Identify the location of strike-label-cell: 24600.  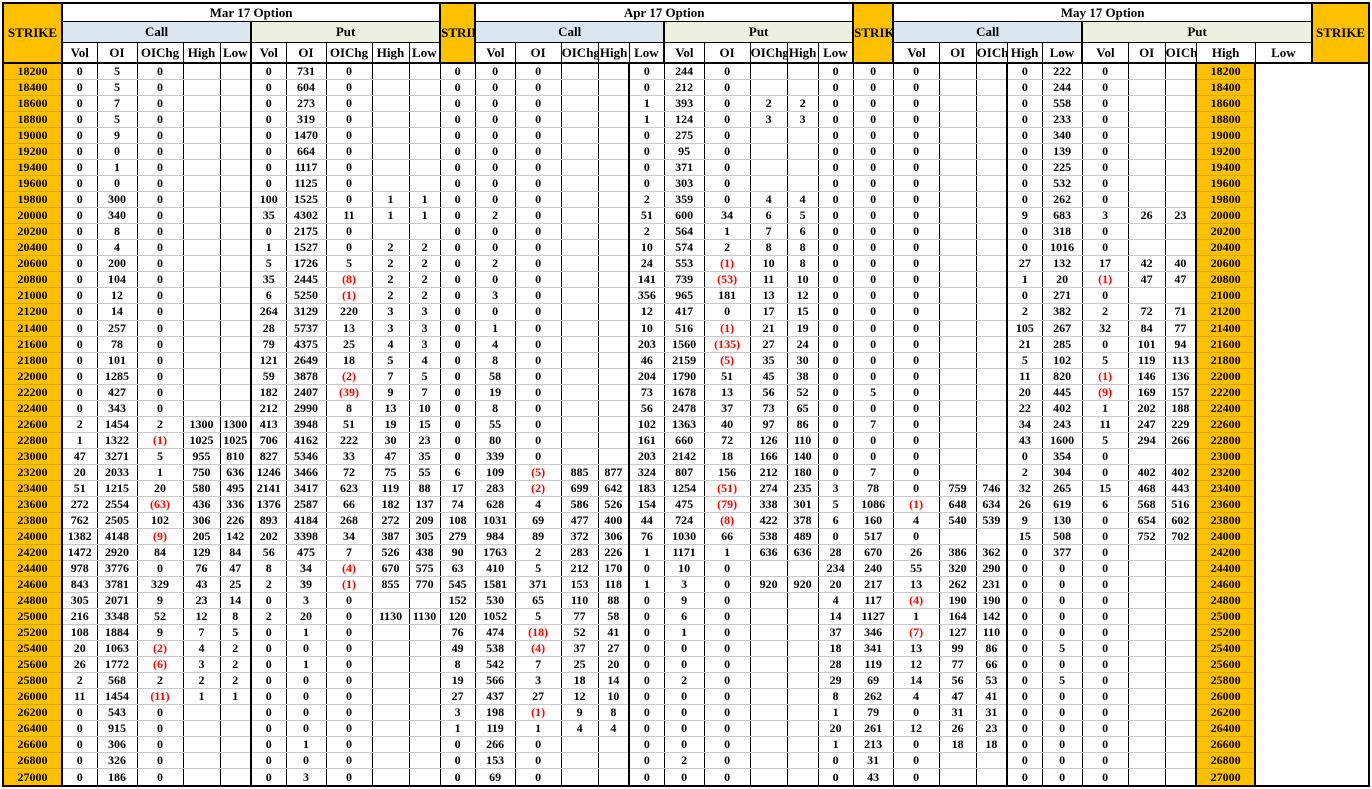
(32, 585).